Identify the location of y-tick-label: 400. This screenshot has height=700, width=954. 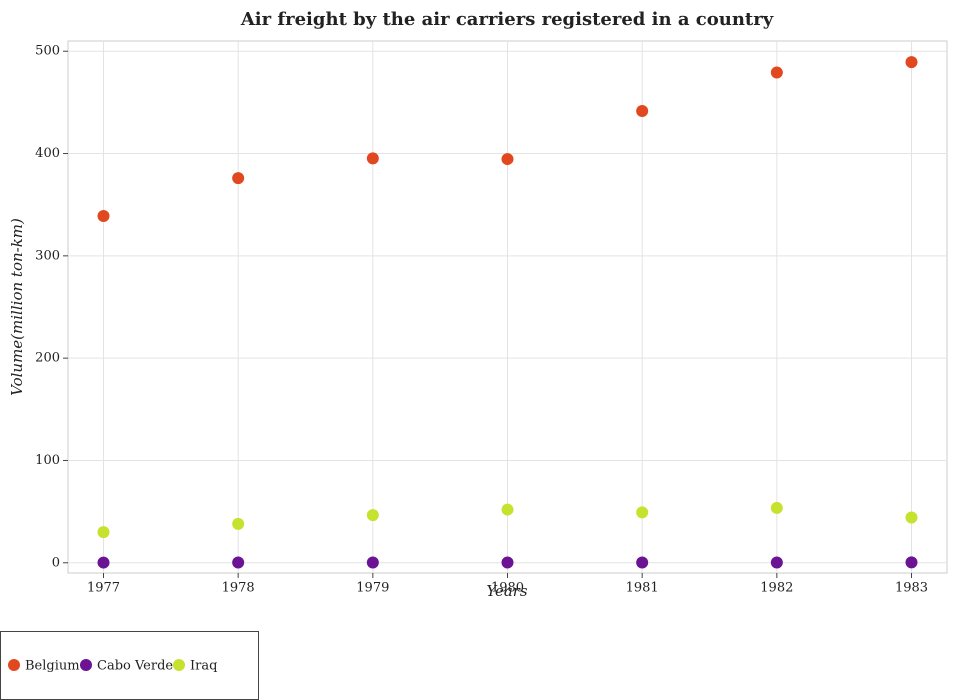
(47, 153).